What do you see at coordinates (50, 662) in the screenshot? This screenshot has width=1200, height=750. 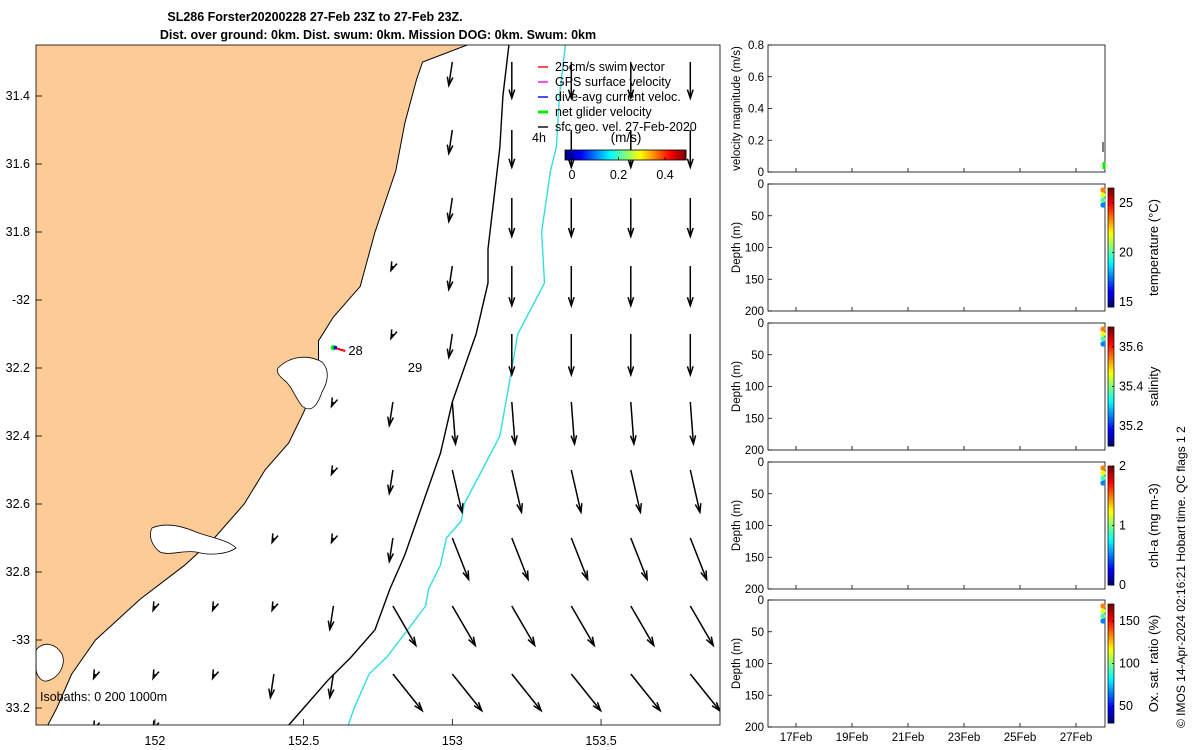 I see `port-stephens` at bounding box center [50, 662].